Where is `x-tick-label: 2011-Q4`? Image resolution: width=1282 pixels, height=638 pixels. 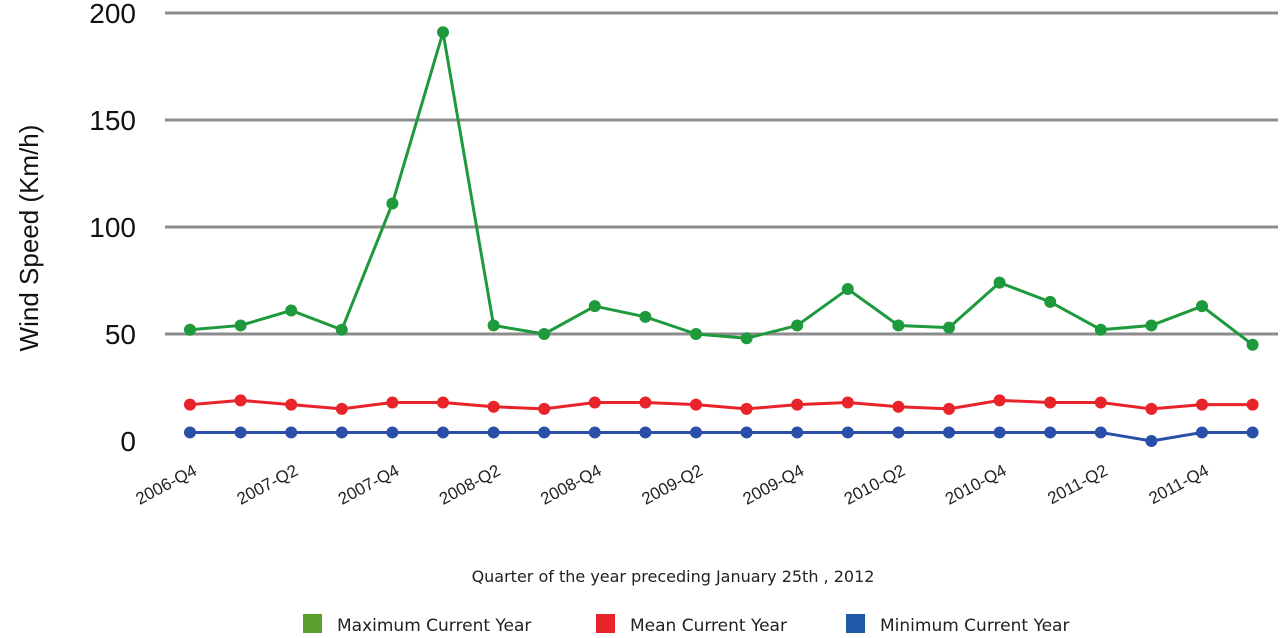
x-tick-label: 2011-Q4 is located at coordinates (1179, 484).